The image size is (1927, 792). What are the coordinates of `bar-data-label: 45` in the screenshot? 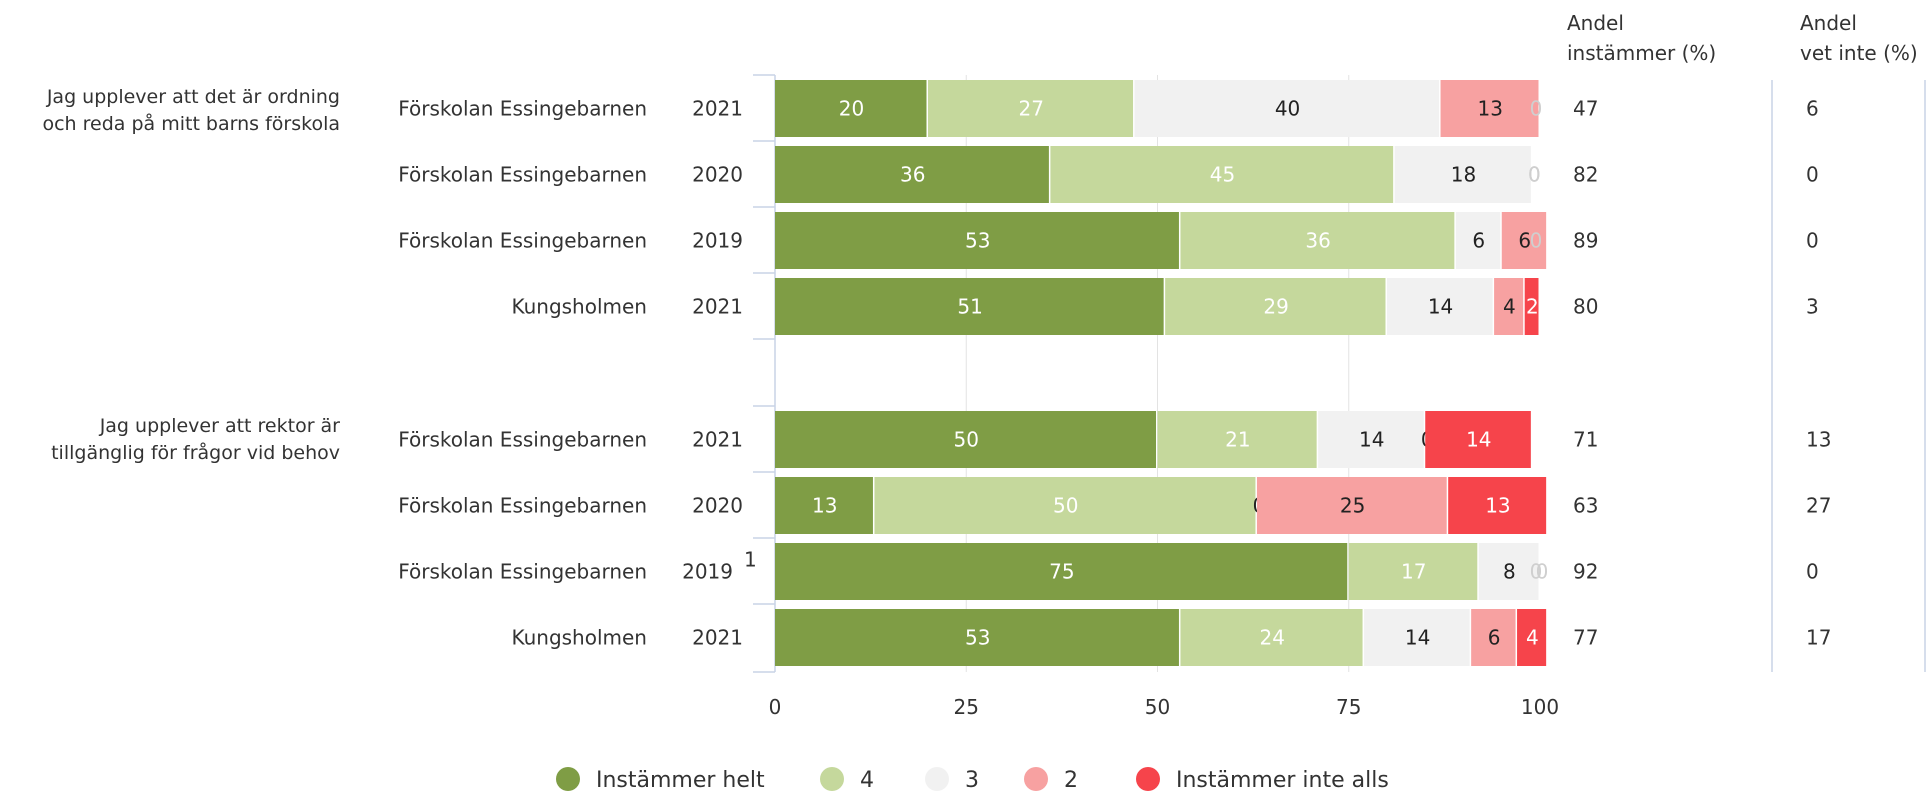 It's located at (1222, 175).